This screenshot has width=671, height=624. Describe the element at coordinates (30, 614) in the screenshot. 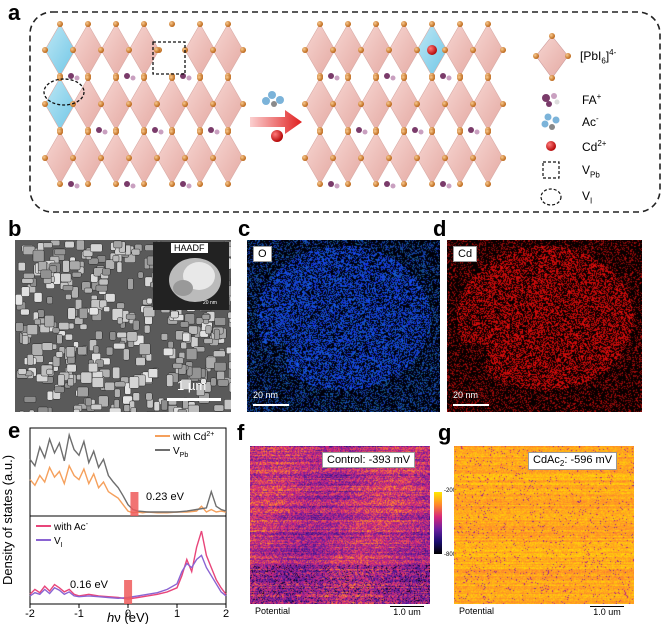

I see `dos-xtick-label: -2` at that location.